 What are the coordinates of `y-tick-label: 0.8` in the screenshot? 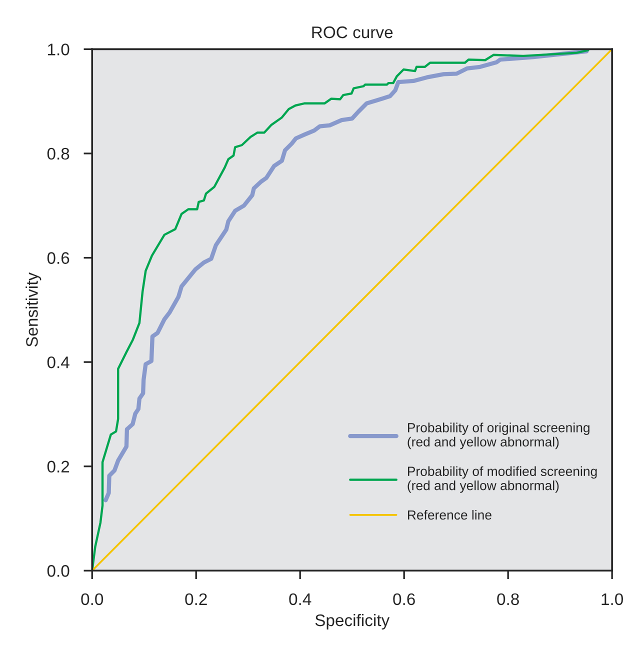 It's located at (58, 154).